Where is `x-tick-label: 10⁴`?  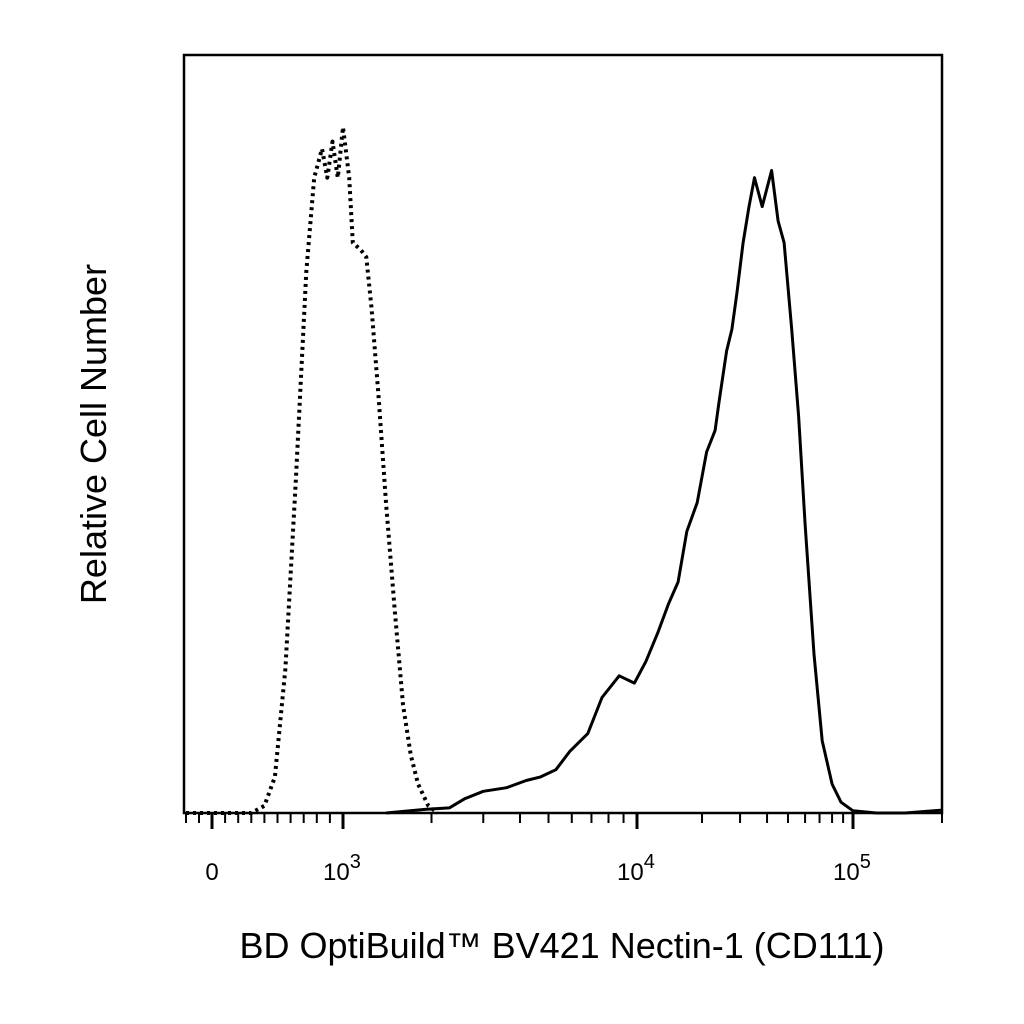
x-tick-label: 10⁴ is located at coordinates (636, 868).